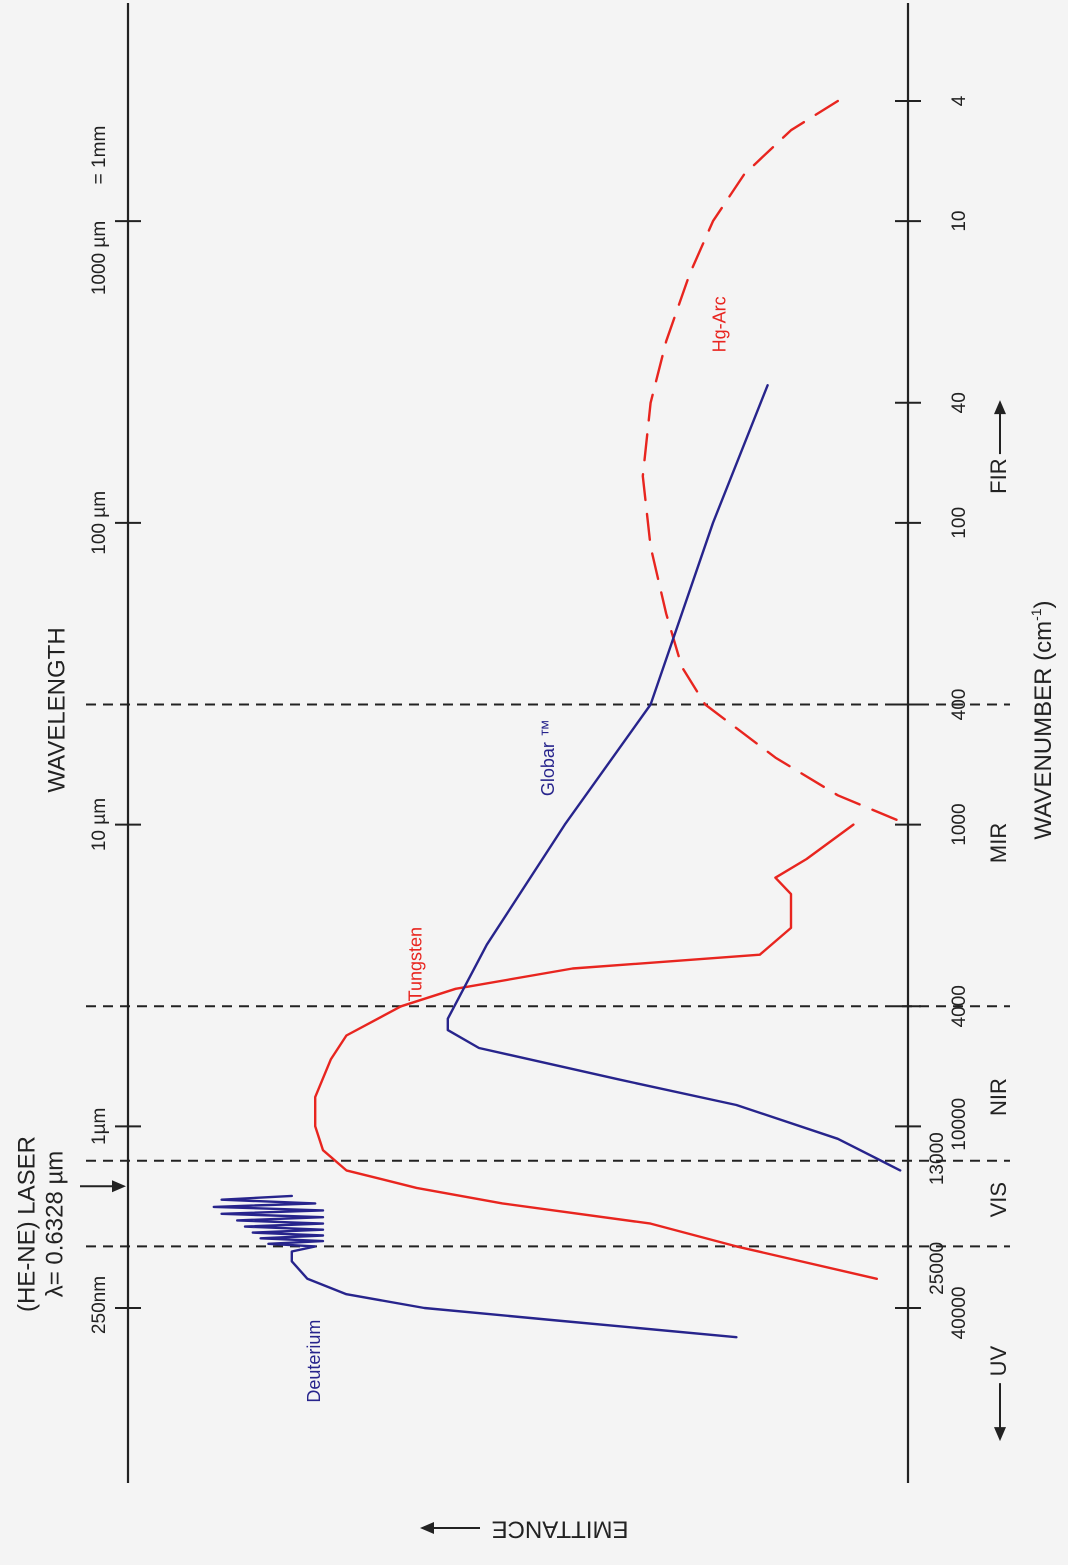  I want to click on wavenumber-tick-label: 40000, so click(959, 1313).